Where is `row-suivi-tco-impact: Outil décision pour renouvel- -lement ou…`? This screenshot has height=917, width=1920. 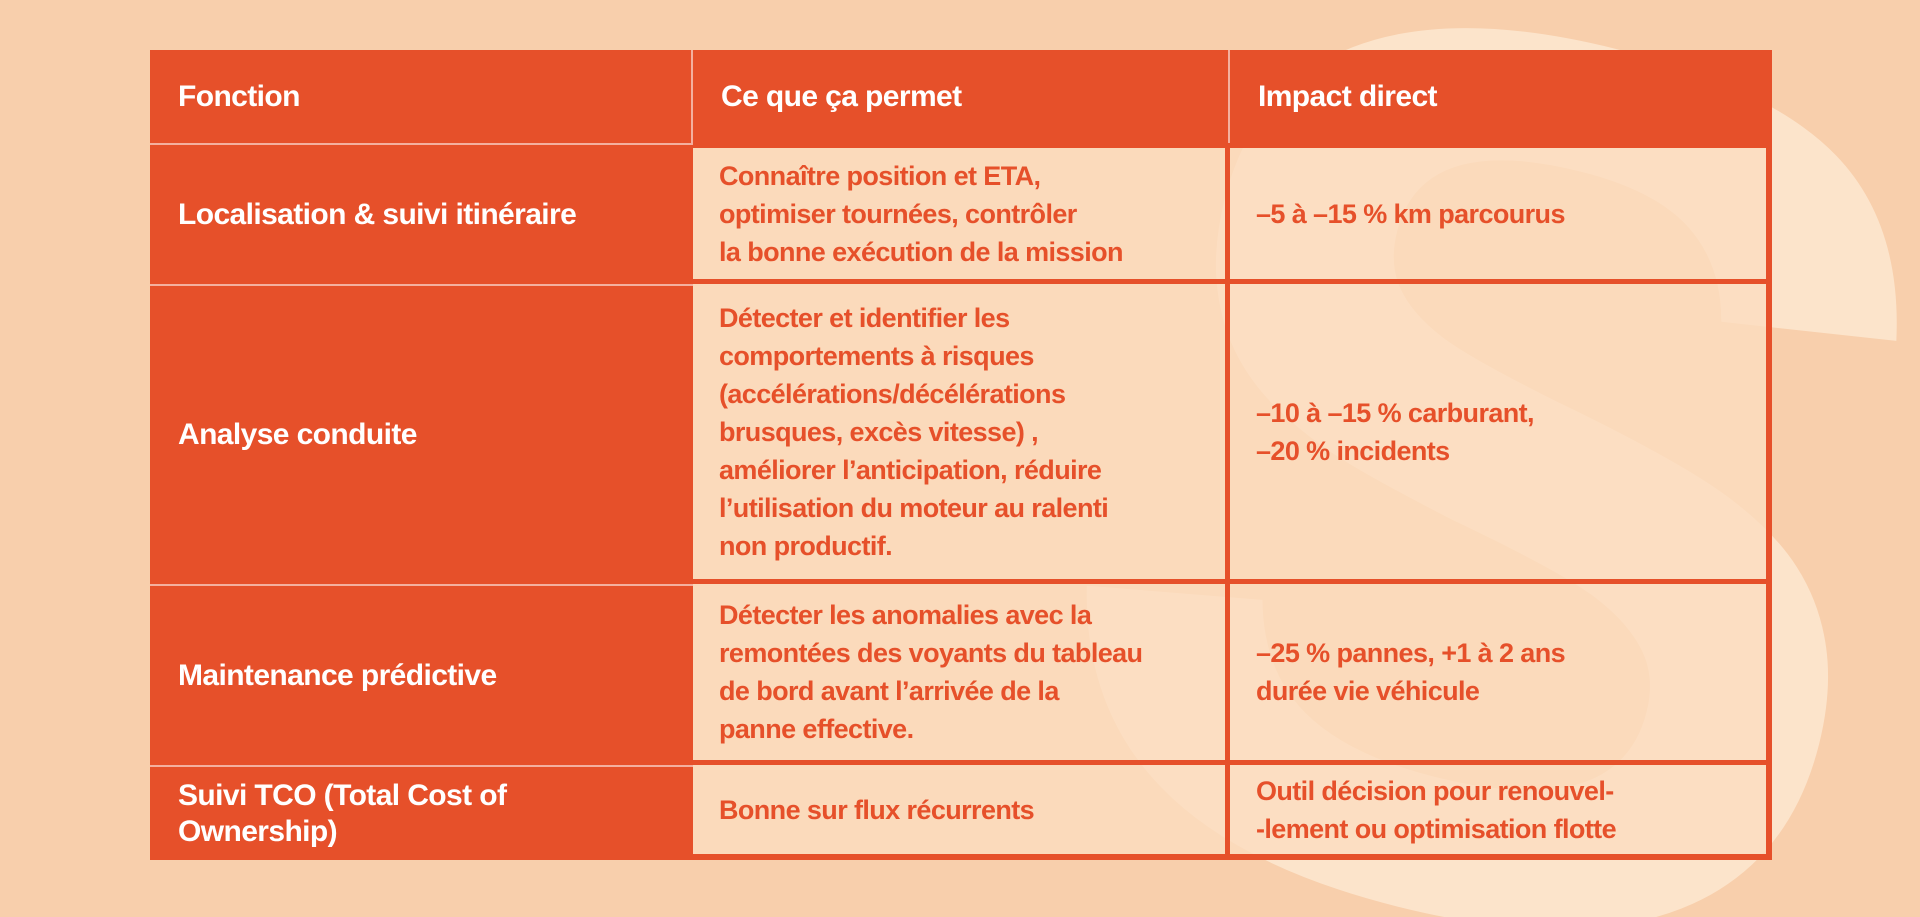
row-suivi-tco-impact: Outil décision pour renouvel- -lement ou… is located at coordinates (1501, 812).